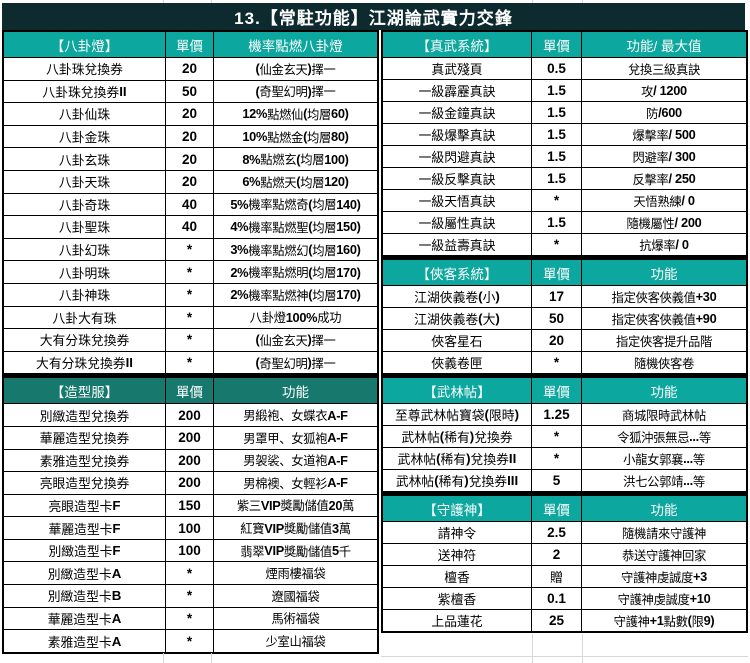 This screenshot has height=663, width=750. What do you see at coordinates (663, 134) in the screenshot?
I see `function-cell: 爆擊率/ 500` at bounding box center [663, 134].